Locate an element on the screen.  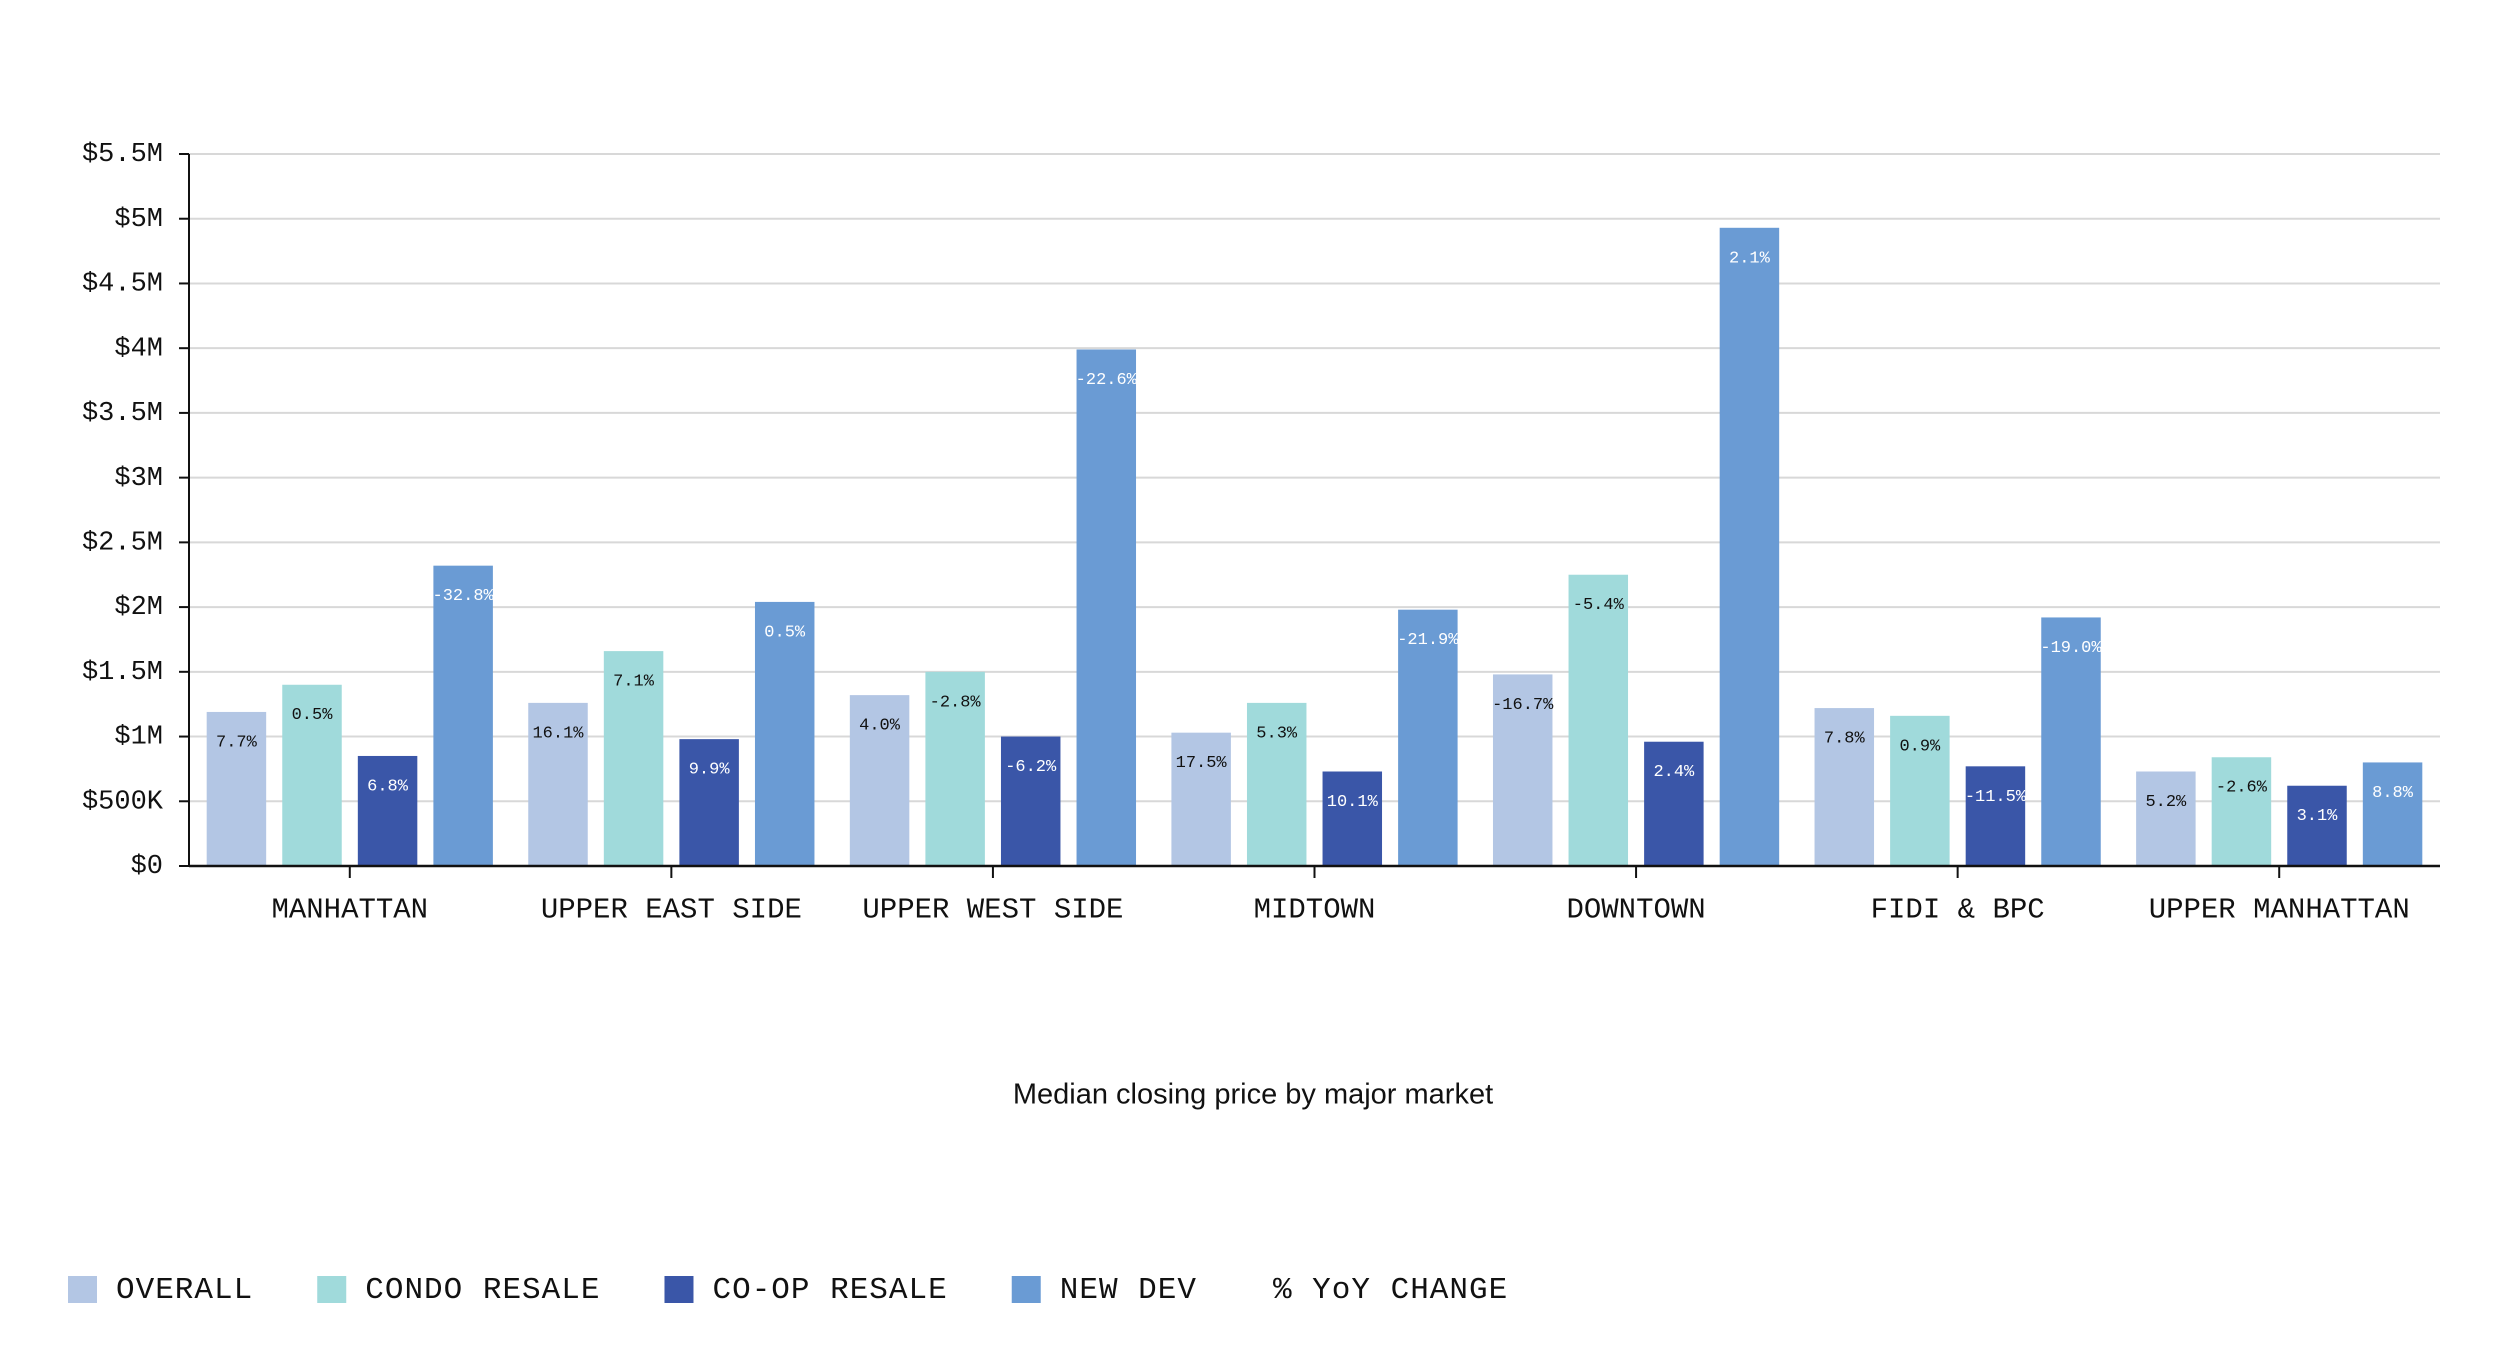
x-tick-label: MANHATTAN is located at coordinates (349, 910).